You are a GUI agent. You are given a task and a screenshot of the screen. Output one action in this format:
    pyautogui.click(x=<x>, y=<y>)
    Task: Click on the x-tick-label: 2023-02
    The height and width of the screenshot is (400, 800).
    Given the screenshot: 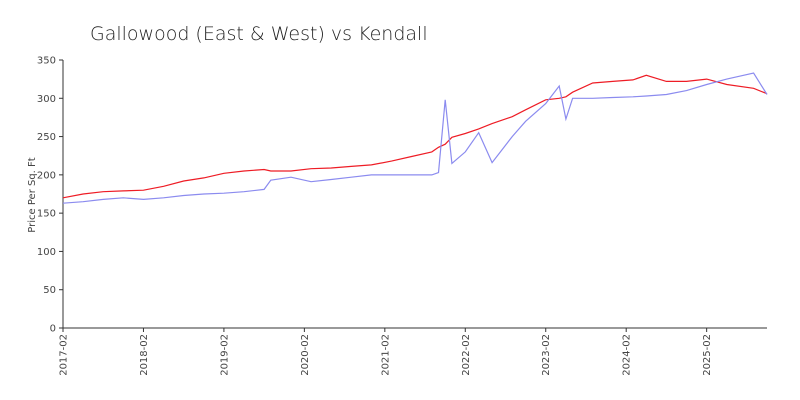 What is the action you would take?
    pyautogui.click(x=546, y=355)
    